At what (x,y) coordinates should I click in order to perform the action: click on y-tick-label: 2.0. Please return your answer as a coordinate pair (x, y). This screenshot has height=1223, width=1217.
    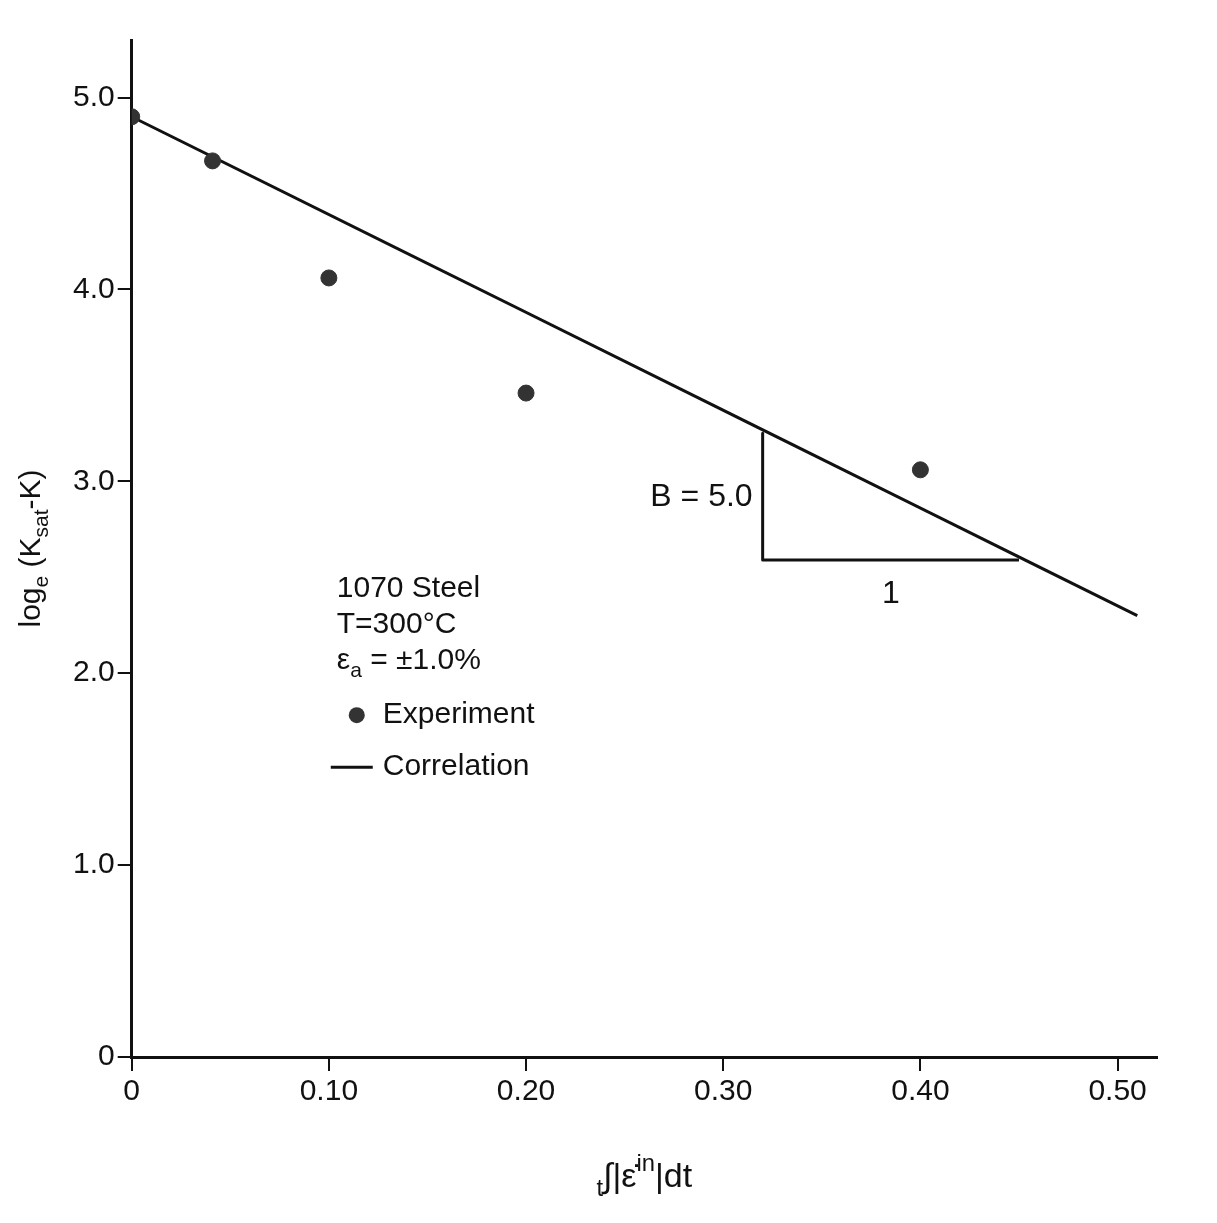
    Looking at the image, I should click on (93, 671).